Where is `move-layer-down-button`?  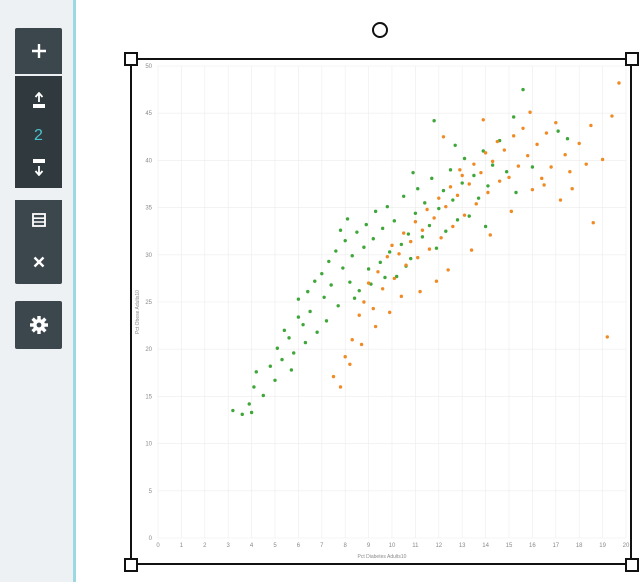 move-layer-down-button is located at coordinates (38, 167).